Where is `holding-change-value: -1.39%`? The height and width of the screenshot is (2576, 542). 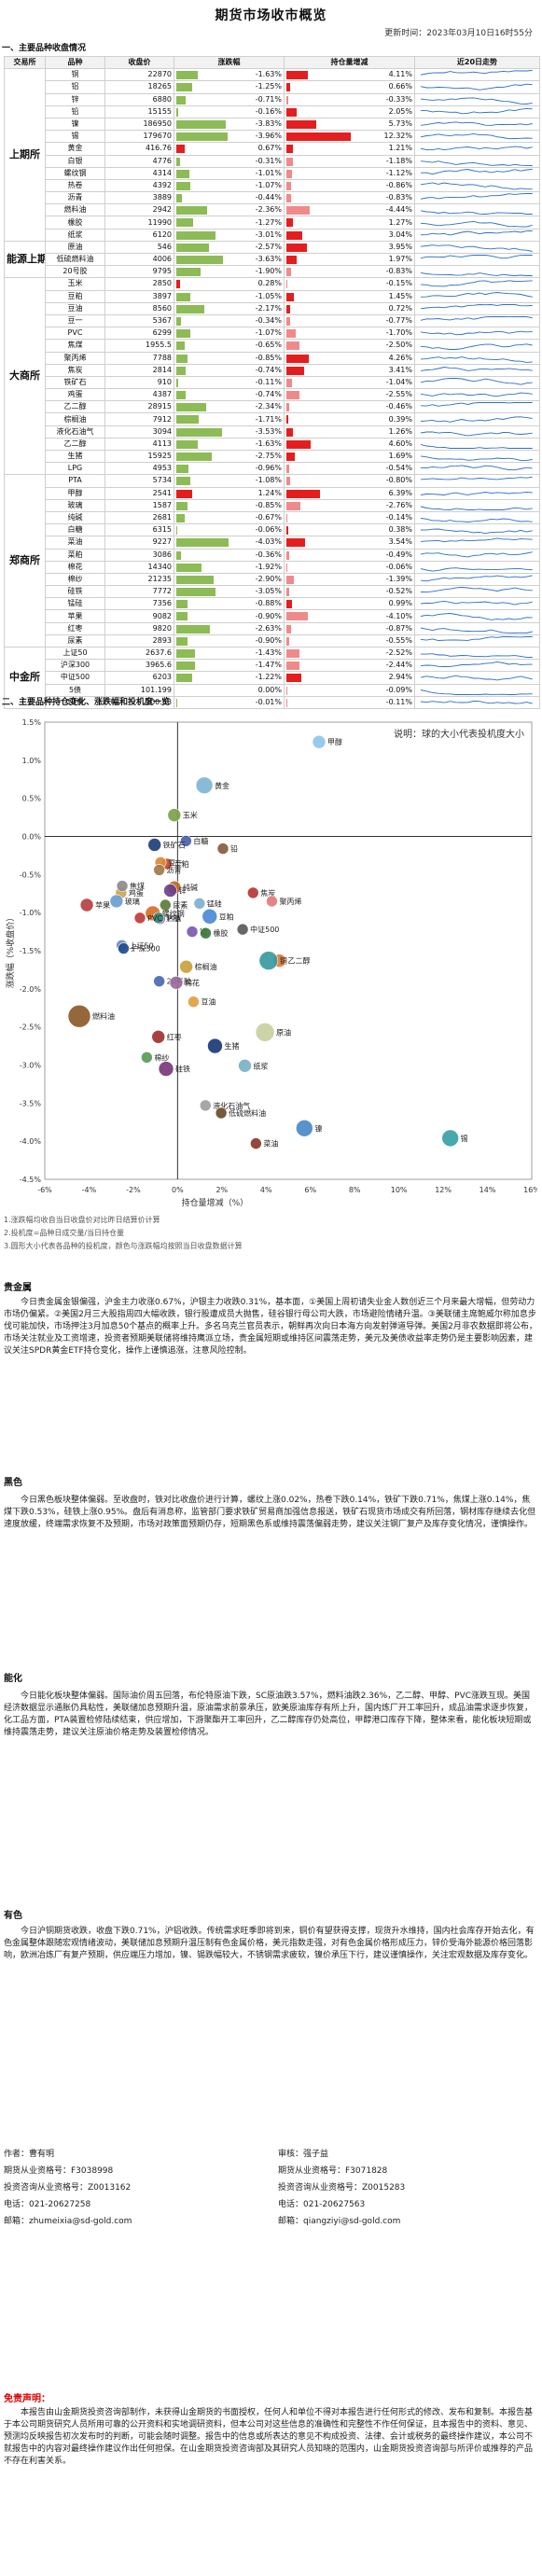
holding-change-value: -1.39% is located at coordinates (398, 578).